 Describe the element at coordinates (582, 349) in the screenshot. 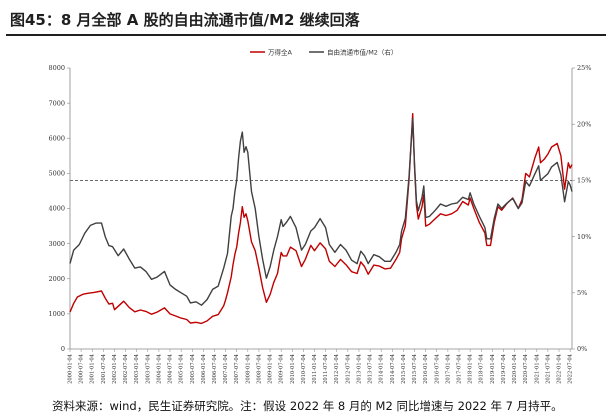

I see `right-y-tick-label: 0%` at that location.